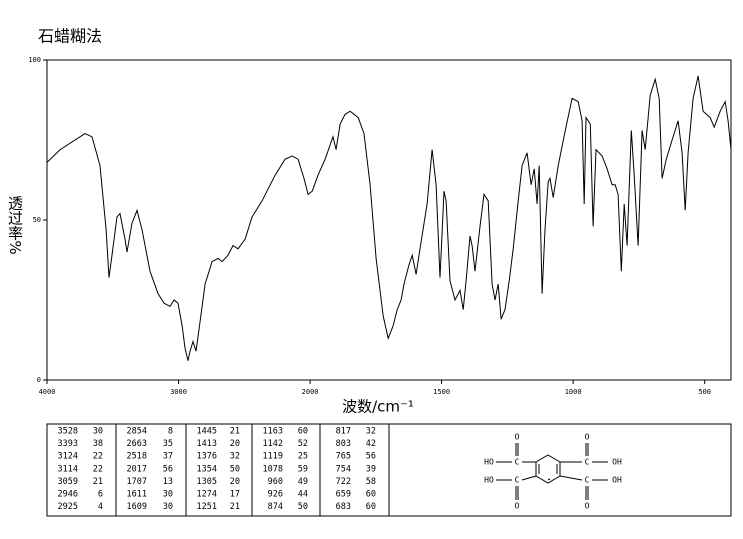 The height and width of the screenshot is (539, 743). I want to click on peak-wavenumber: 659, so click(343, 495).